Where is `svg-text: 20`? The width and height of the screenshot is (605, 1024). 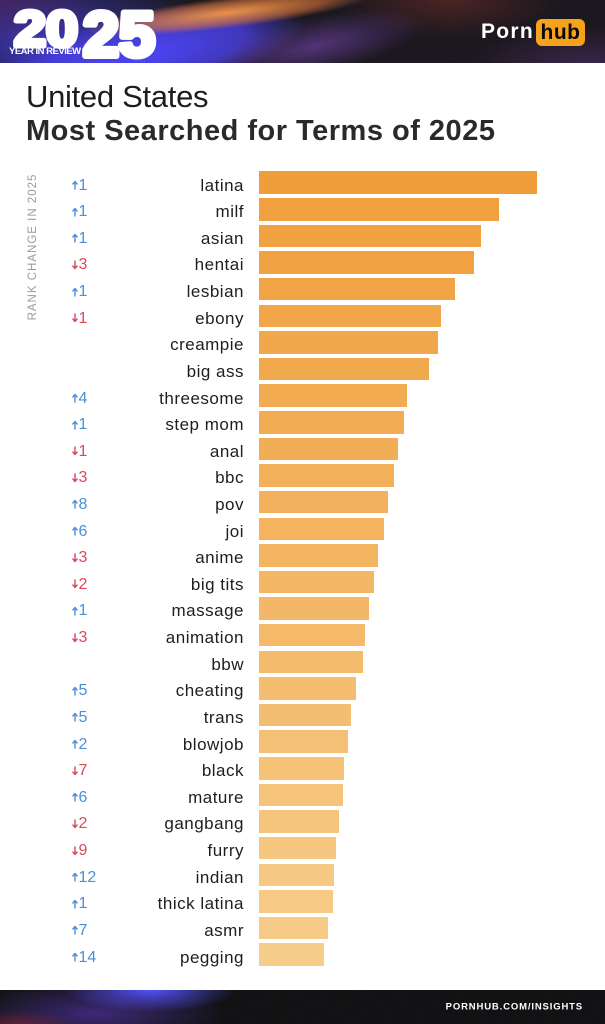
svg-text: 20 is located at coordinates (46, 29).